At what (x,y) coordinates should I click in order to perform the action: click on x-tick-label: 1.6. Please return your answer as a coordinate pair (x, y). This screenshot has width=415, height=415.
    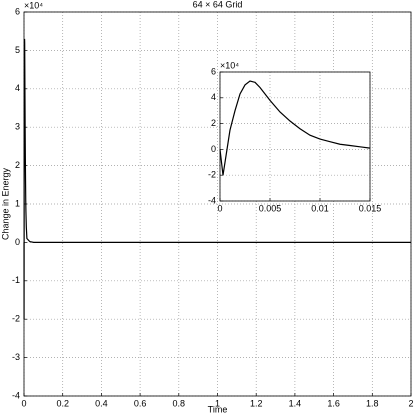
    Looking at the image, I should click on (333, 403).